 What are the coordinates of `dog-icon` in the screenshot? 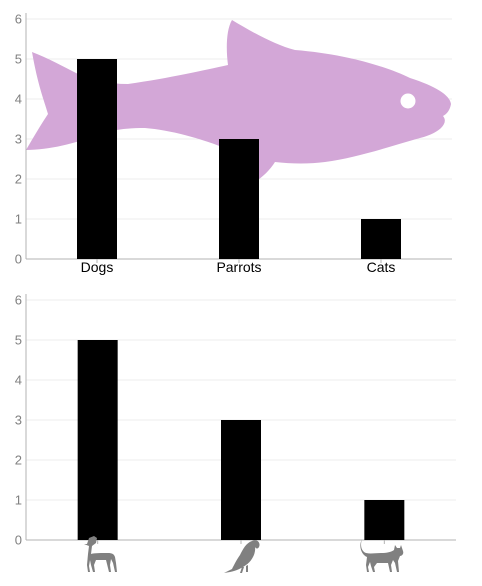 It's located at (100, 554).